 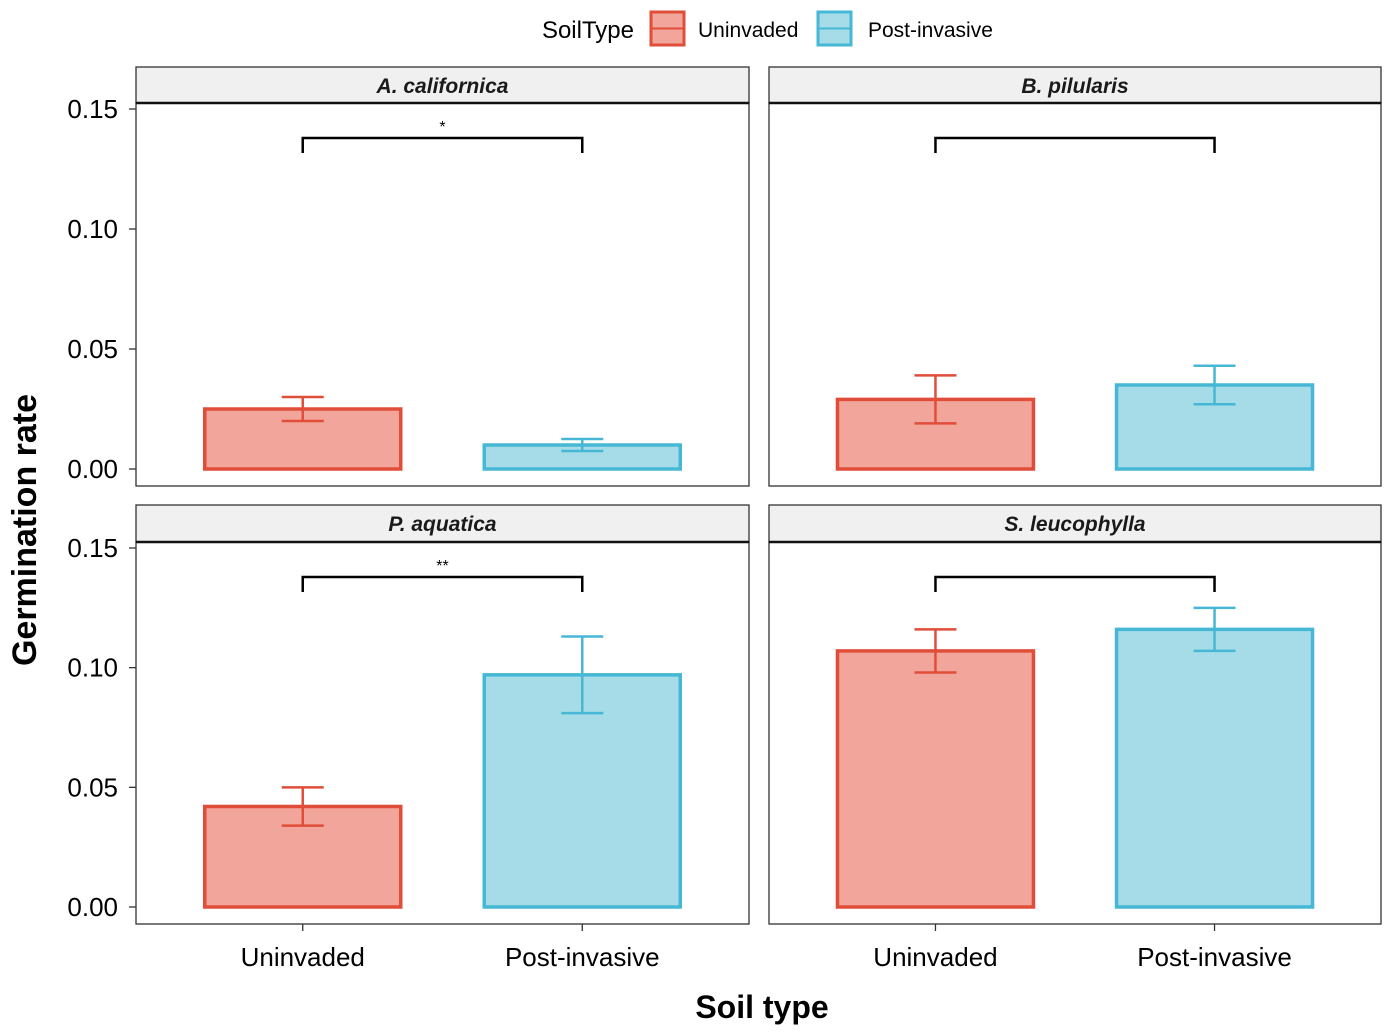 What do you see at coordinates (442, 566) in the screenshot?
I see `significance-label: **` at bounding box center [442, 566].